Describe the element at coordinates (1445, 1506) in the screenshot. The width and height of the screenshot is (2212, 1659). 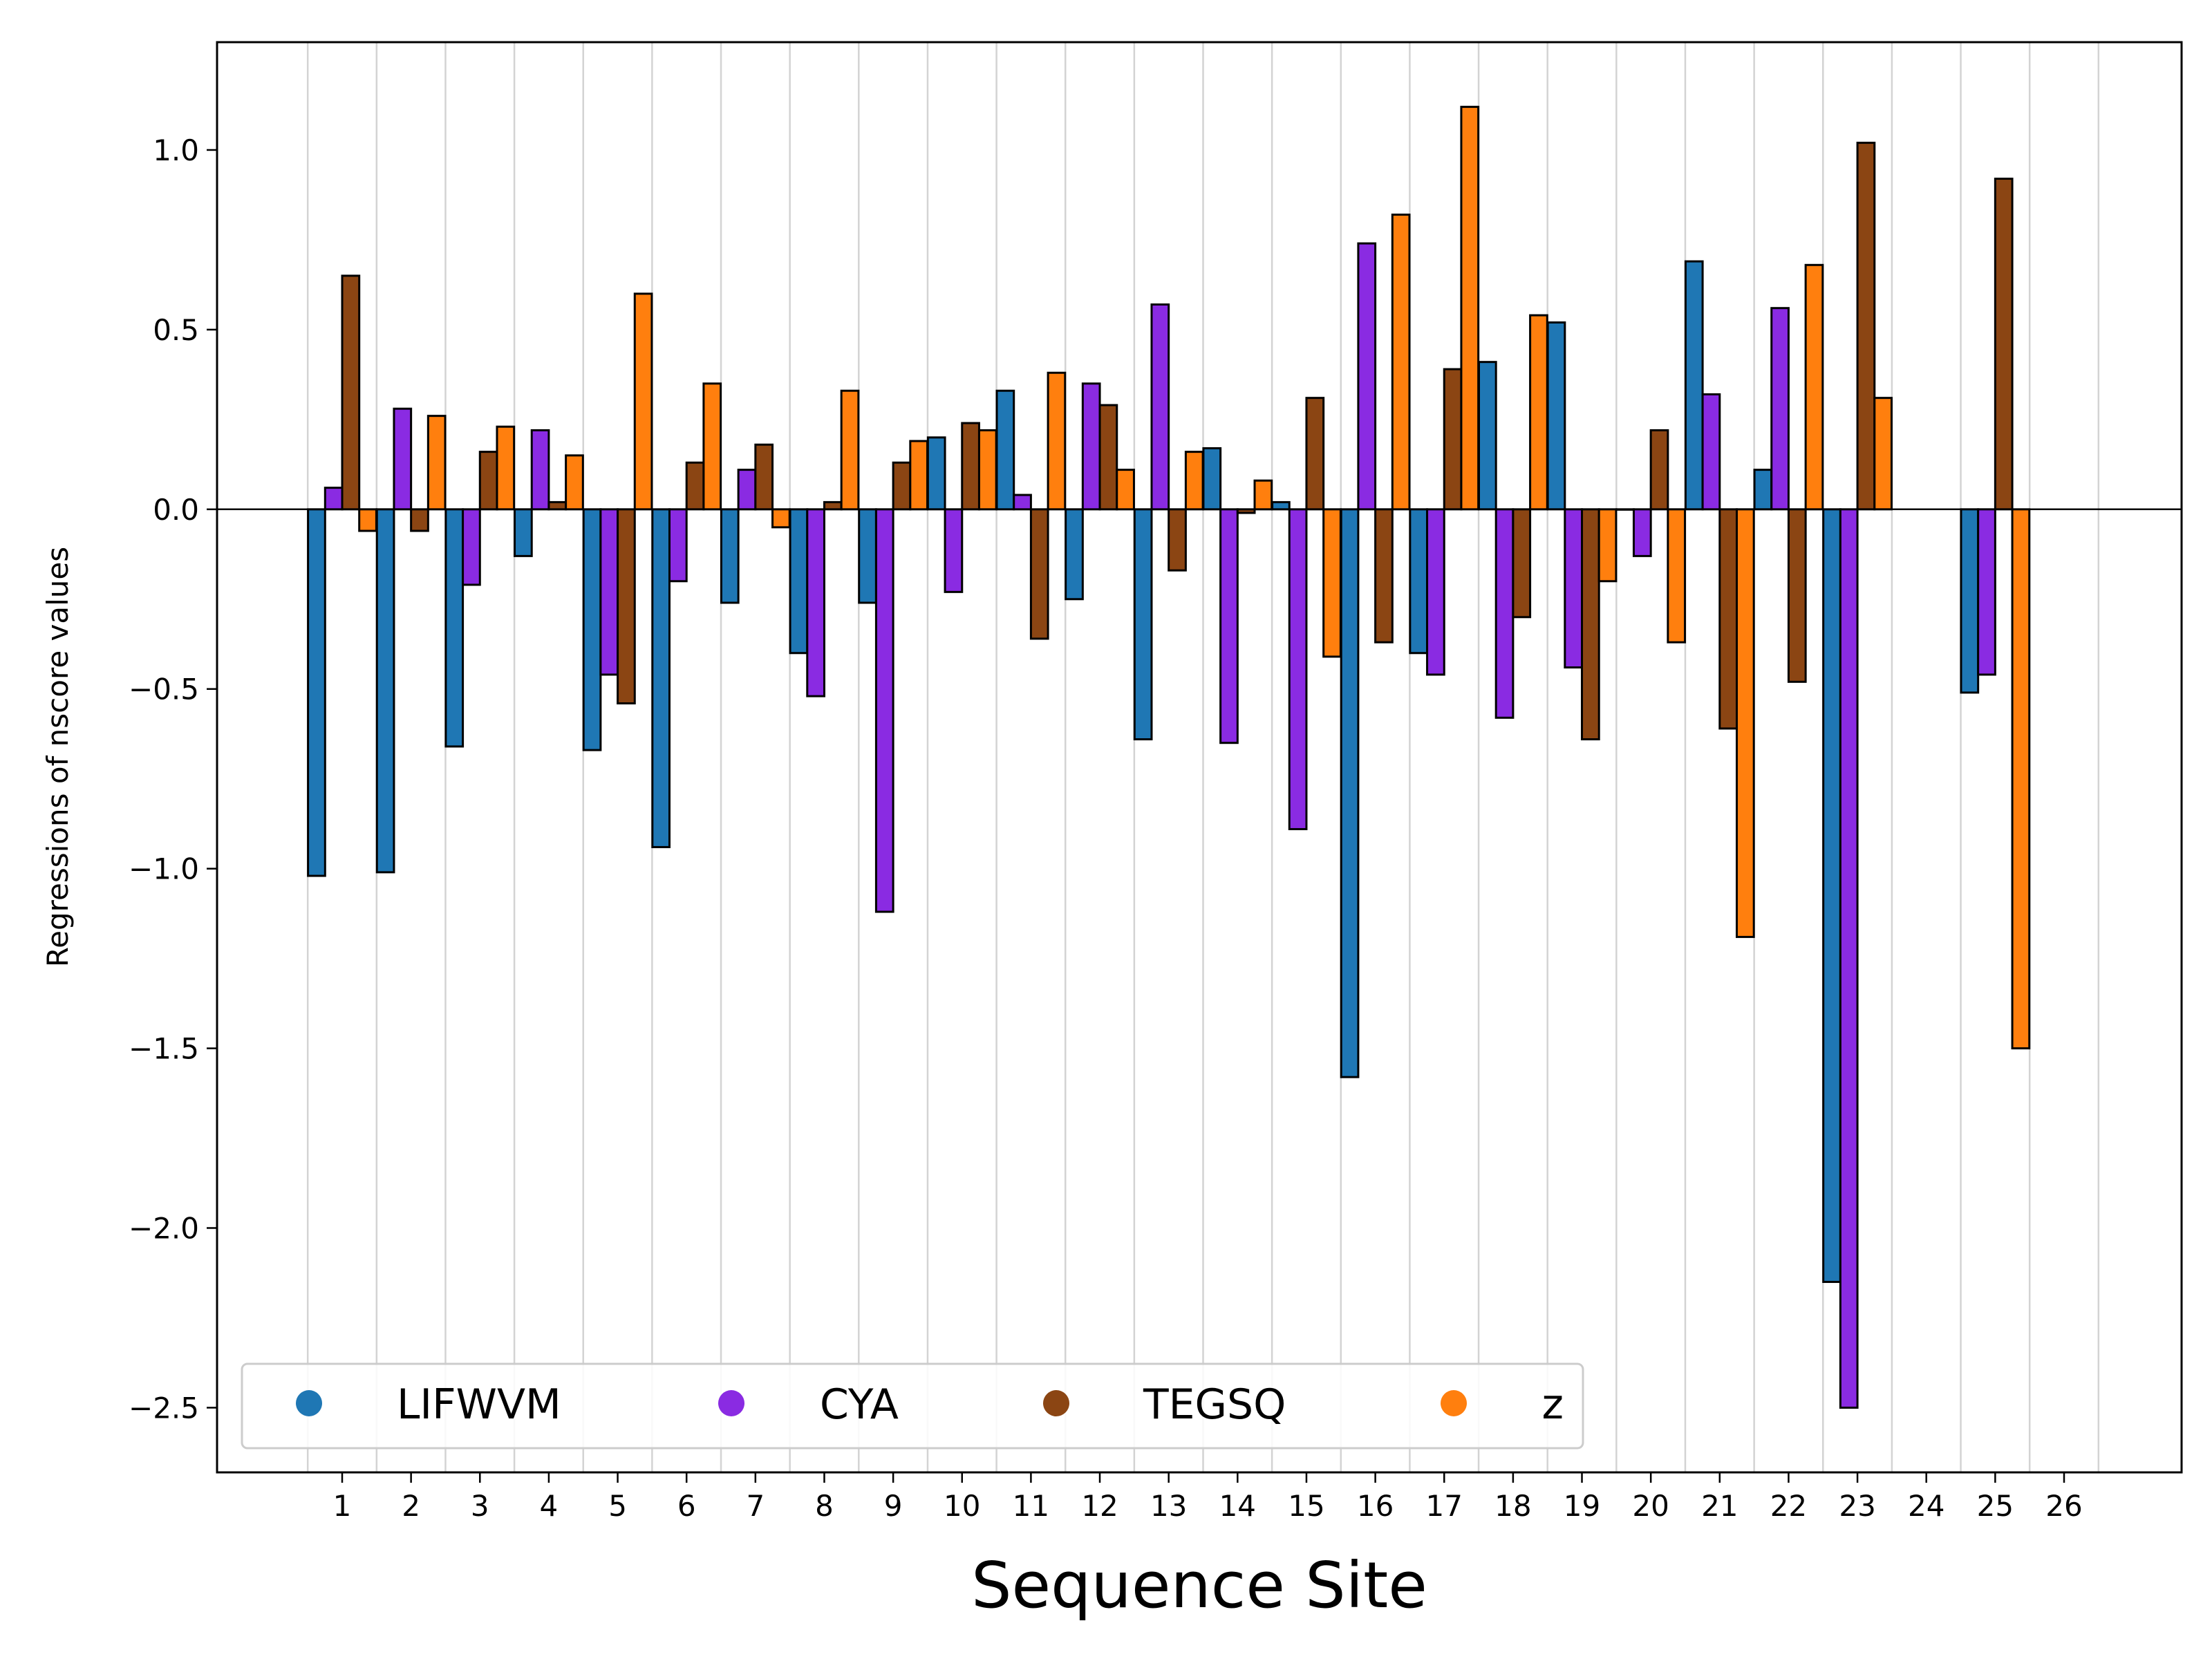
I see `x-tick-label: 17` at that location.